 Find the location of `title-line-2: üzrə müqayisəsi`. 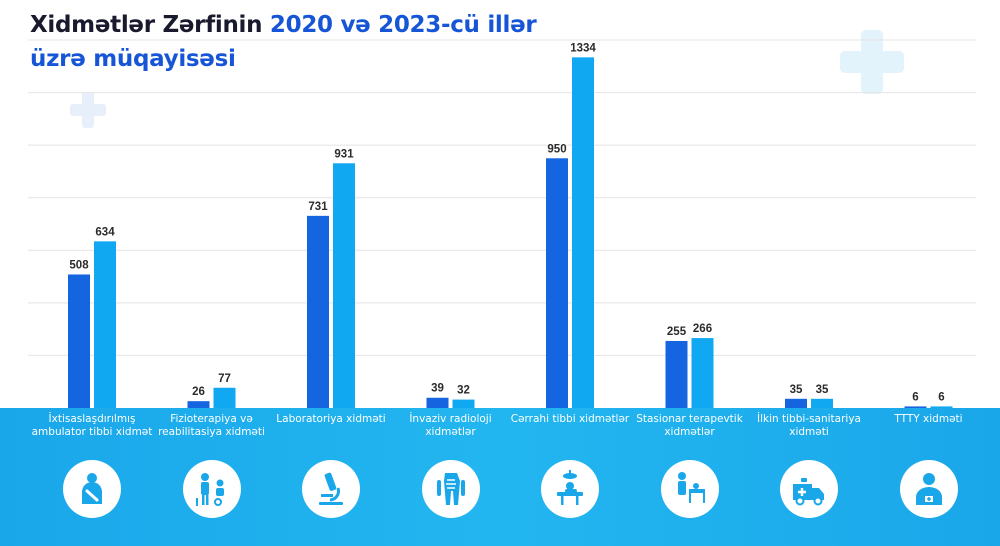

title-line-2: üzrə müqayisəsi is located at coordinates (133, 59).